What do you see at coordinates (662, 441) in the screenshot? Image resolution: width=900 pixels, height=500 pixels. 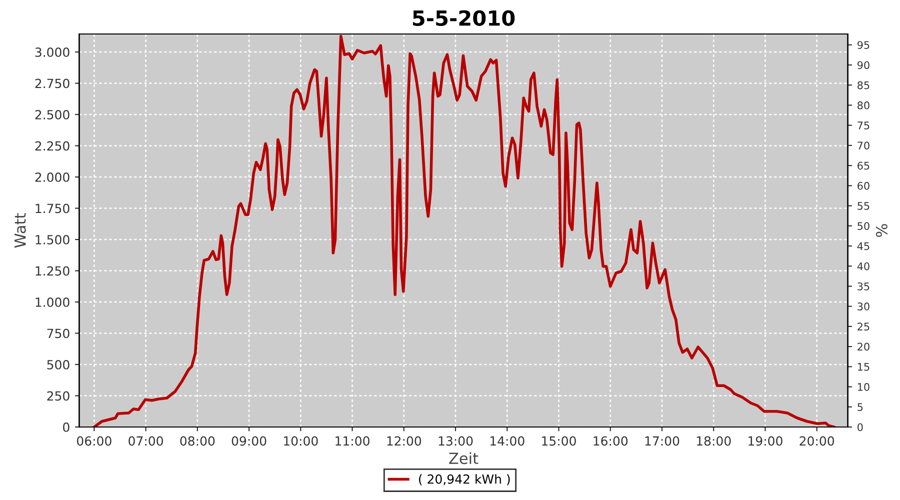 I see `x-tick-label: 17:00` at bounding box center [662, 441].